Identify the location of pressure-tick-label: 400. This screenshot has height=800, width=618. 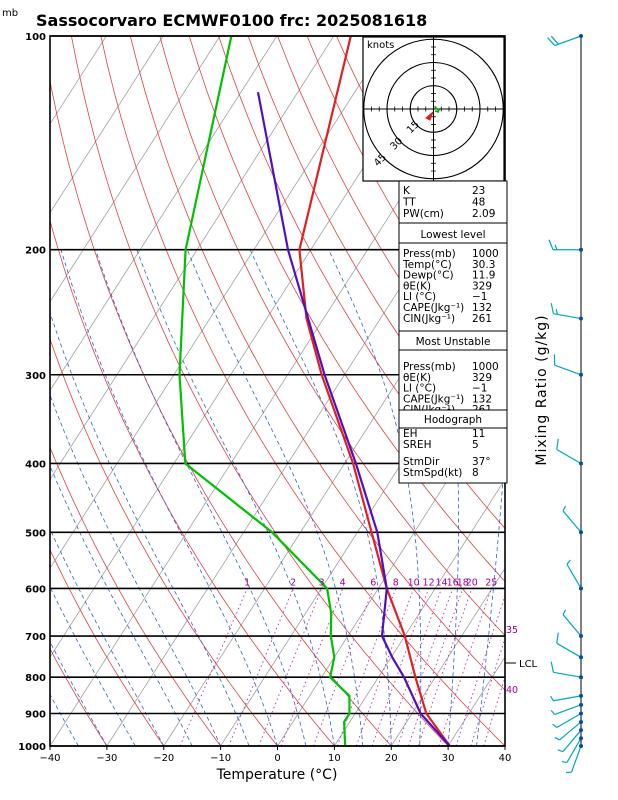
(35, 464).